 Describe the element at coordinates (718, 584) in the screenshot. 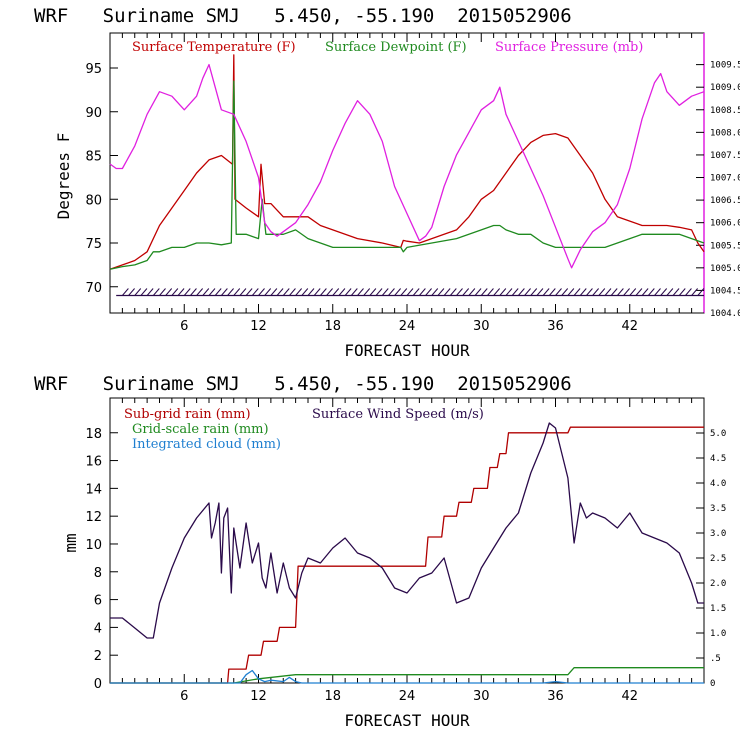

I see `c2-y2-tick-label: 2.0` at that location.